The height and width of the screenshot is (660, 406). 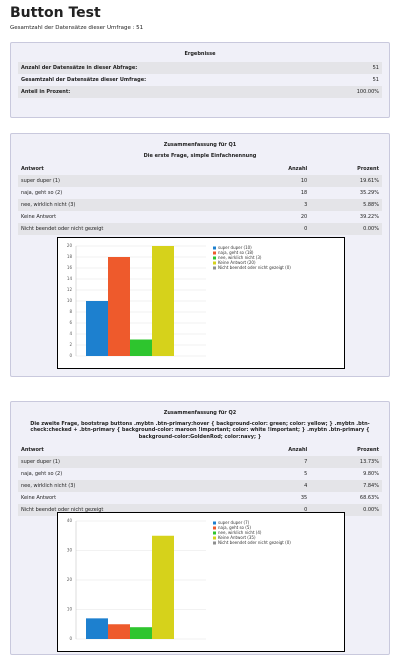 What do you see at coordinates (200, 474) in the screenshot?
I see `answer-row: naja, geht so (2) 5 9.80%` at bounding box center [200, 474].